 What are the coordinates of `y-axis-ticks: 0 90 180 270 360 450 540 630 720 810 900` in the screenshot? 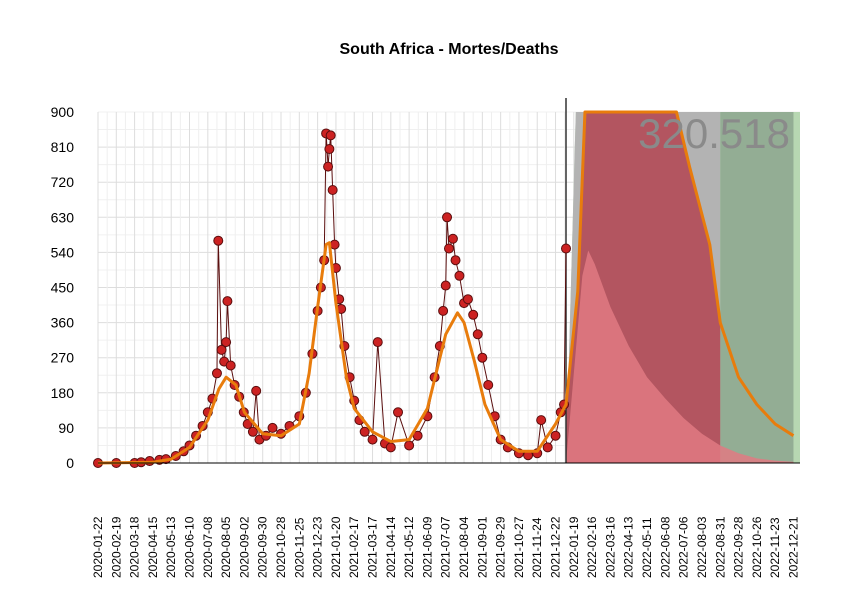 It's located at (63, 287).